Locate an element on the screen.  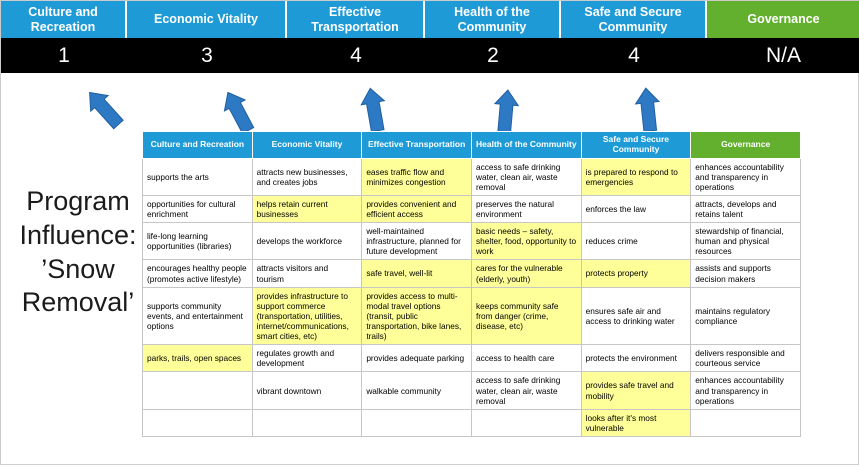
matrix-cell: walkable community is located at coordinates (416, 390).